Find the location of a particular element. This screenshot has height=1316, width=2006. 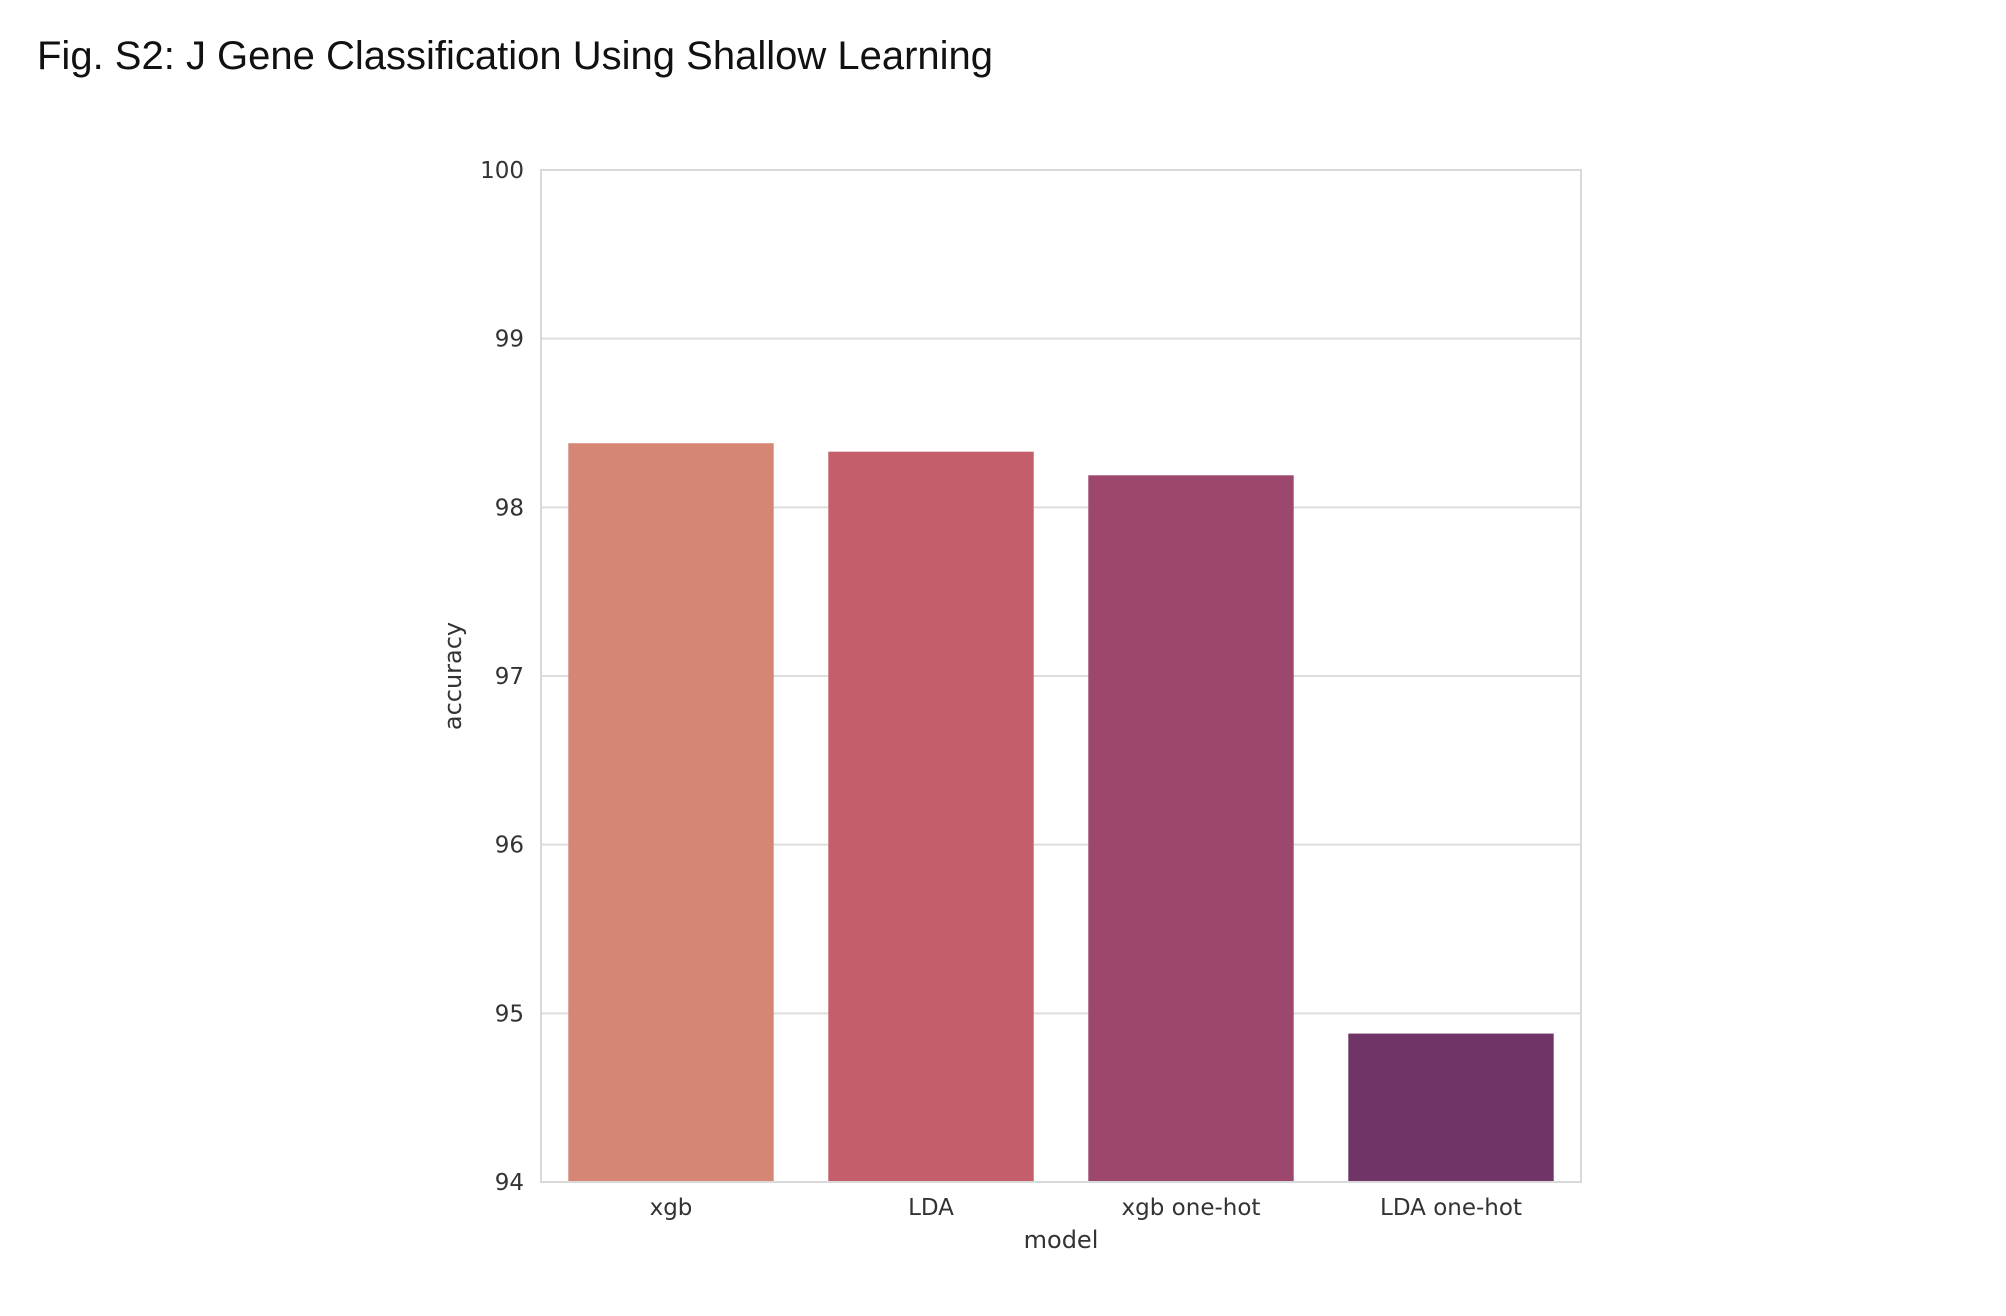

y-tick-label: 98 is located at coordinates (509, 508).